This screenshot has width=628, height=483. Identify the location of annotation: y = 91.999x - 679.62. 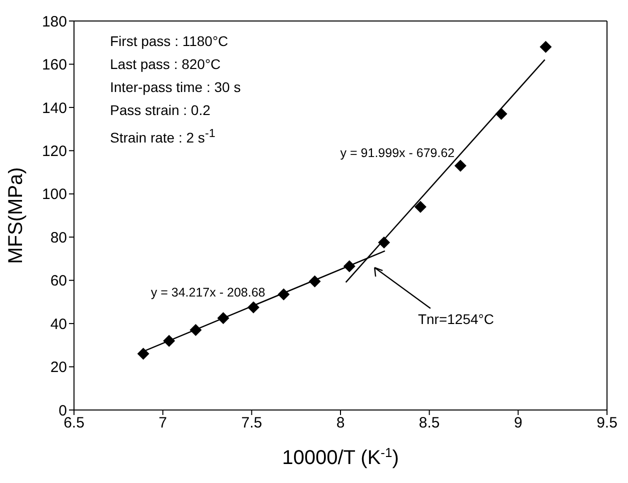
(397, 153).